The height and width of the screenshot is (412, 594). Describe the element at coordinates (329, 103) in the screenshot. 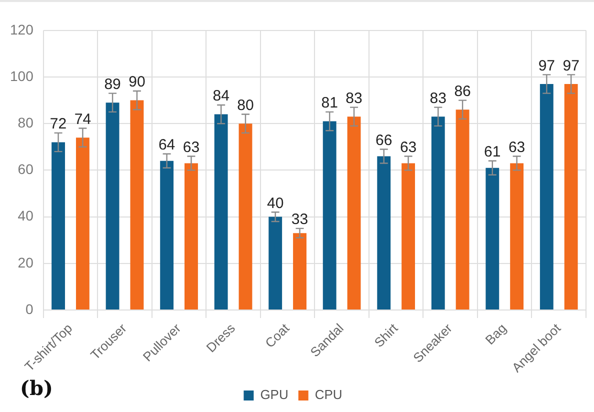

I see `data-label: 81` at that location.